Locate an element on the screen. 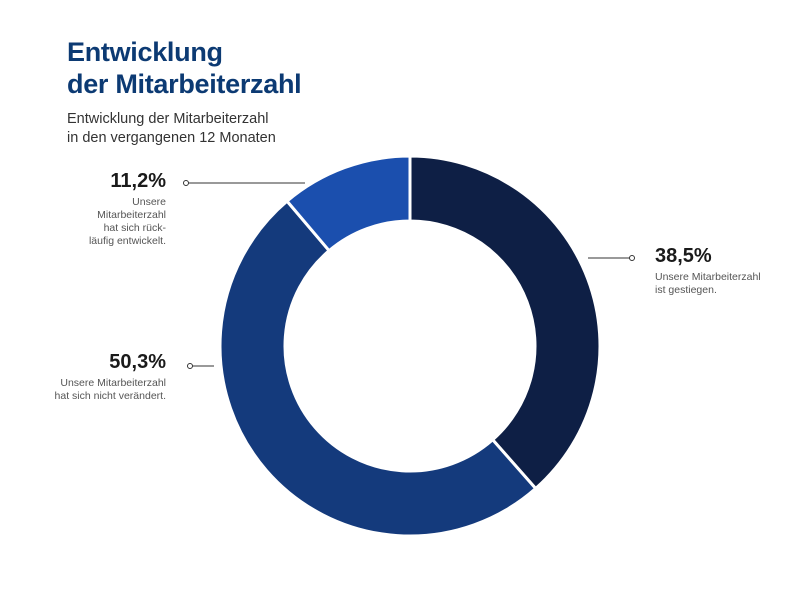 This screenshot has height=590, width=800. slice-description-line: läufig entwickelt. is located at coordinates (127, 241).